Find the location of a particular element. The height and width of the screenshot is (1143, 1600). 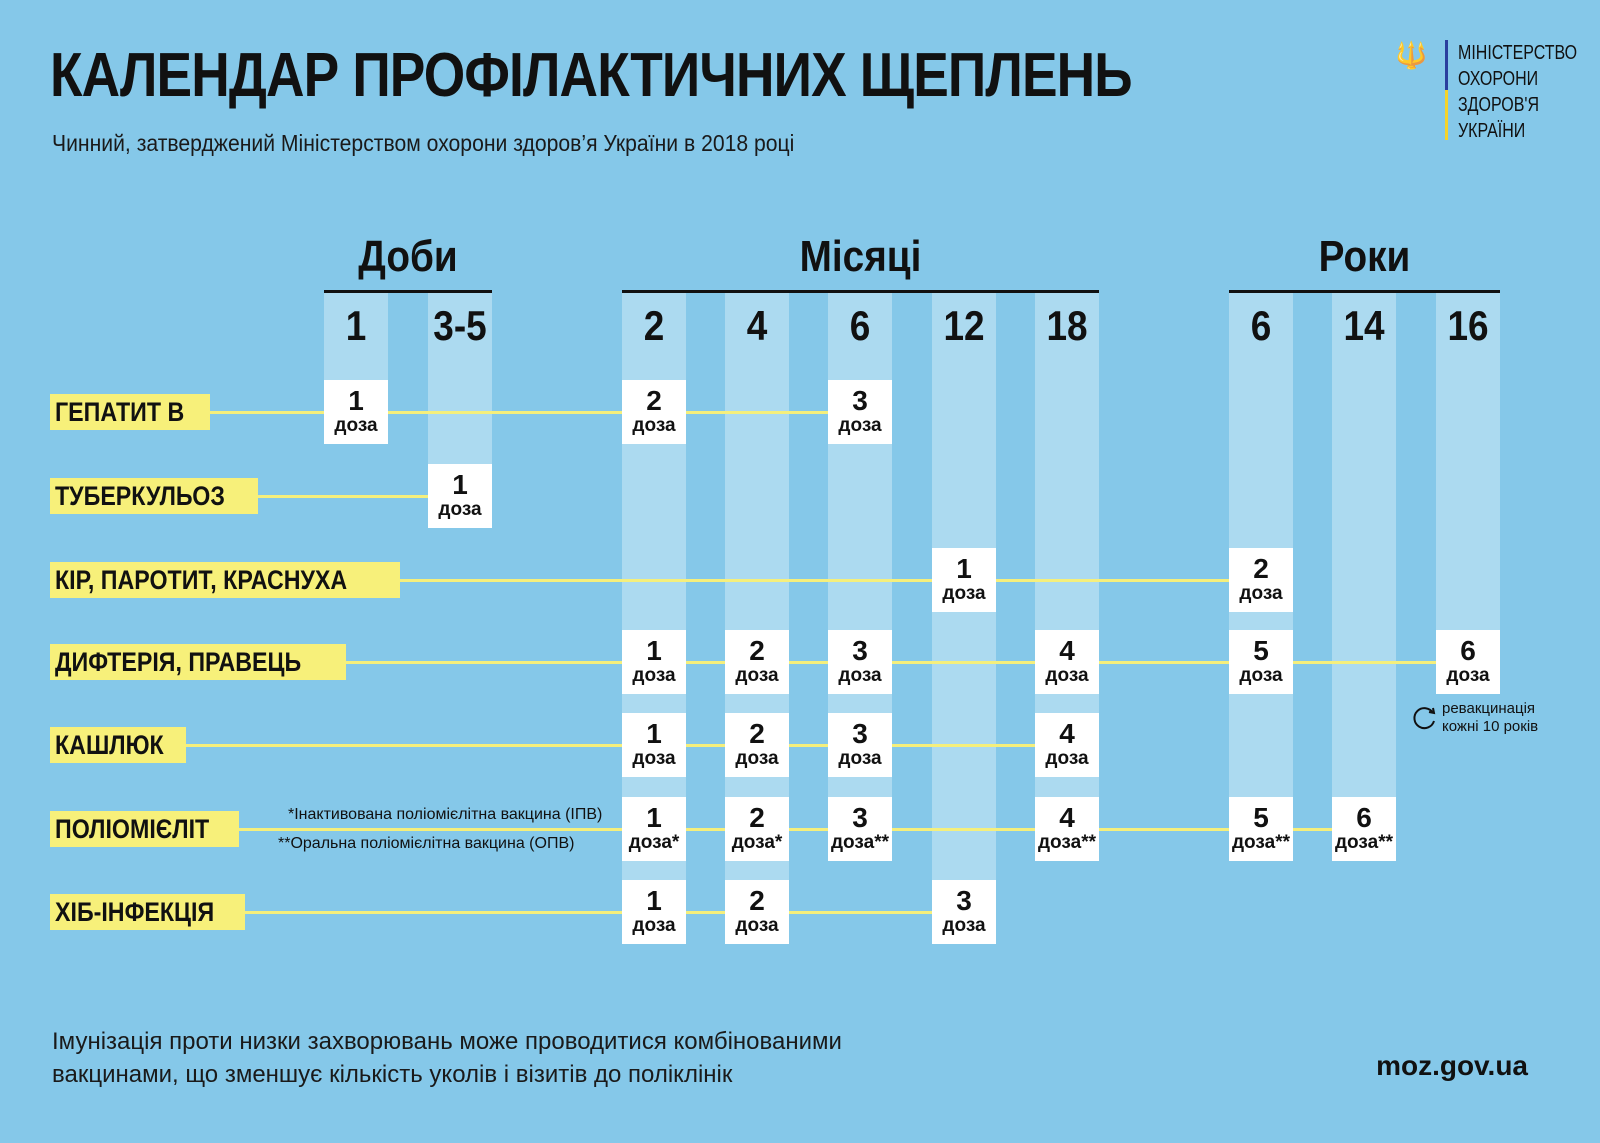

column-header: 2 is located at coordinates (654, 325).